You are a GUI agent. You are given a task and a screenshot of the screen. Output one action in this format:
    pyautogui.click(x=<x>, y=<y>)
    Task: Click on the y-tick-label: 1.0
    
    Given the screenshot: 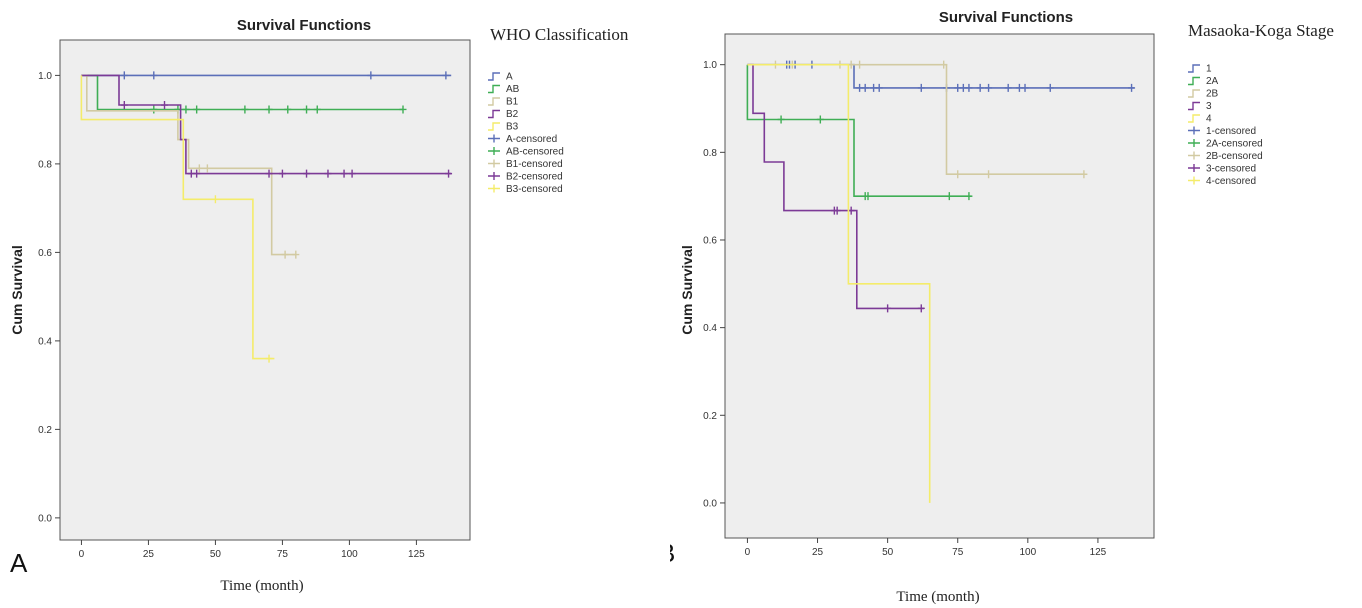 What is the action you would take?
    pyautogui.click(x=710, y=65)
    